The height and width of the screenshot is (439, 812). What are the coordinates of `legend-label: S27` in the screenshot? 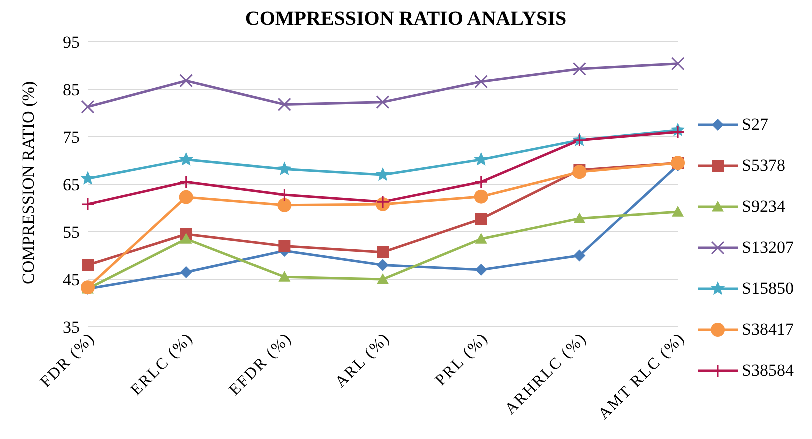 It's located at (755, 124).